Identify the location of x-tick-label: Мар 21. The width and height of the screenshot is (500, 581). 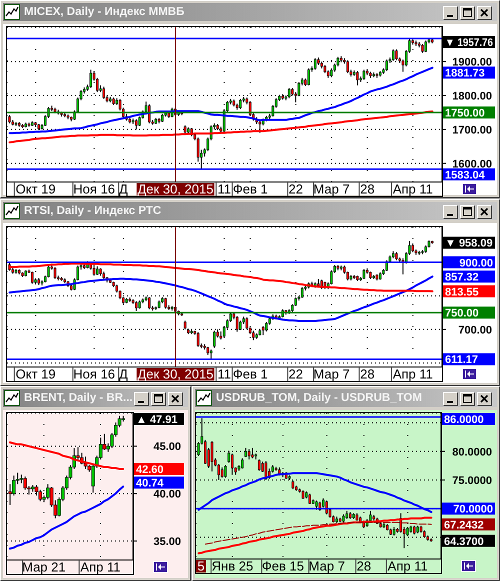
(44, 567).